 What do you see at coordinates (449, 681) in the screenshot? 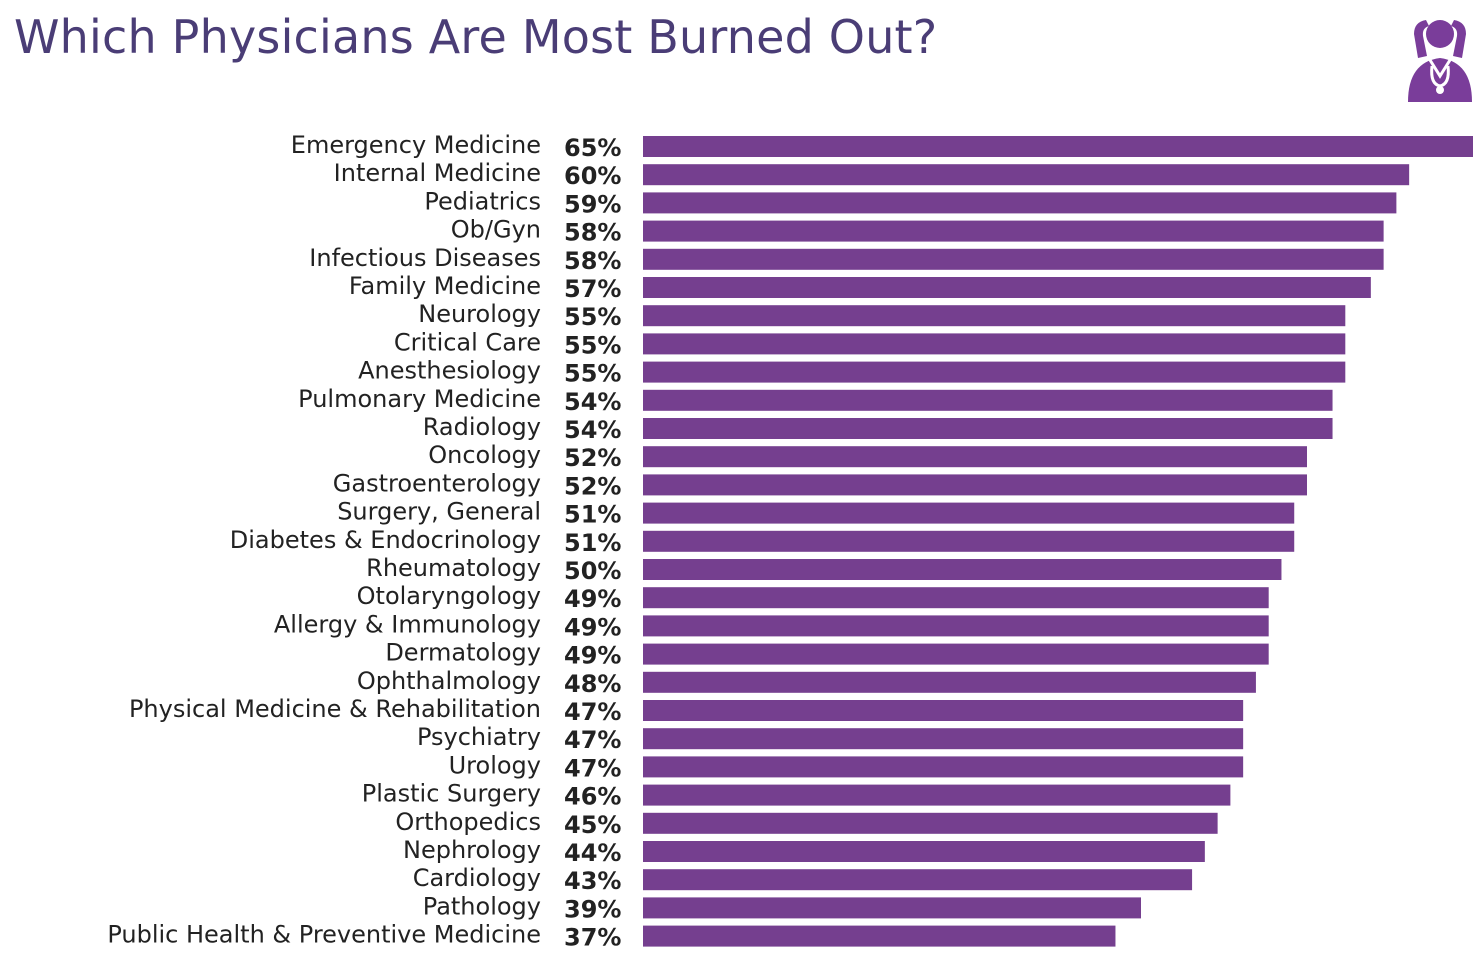
I see `category-label: Ophthalmology` at bounding box center [449, 681].